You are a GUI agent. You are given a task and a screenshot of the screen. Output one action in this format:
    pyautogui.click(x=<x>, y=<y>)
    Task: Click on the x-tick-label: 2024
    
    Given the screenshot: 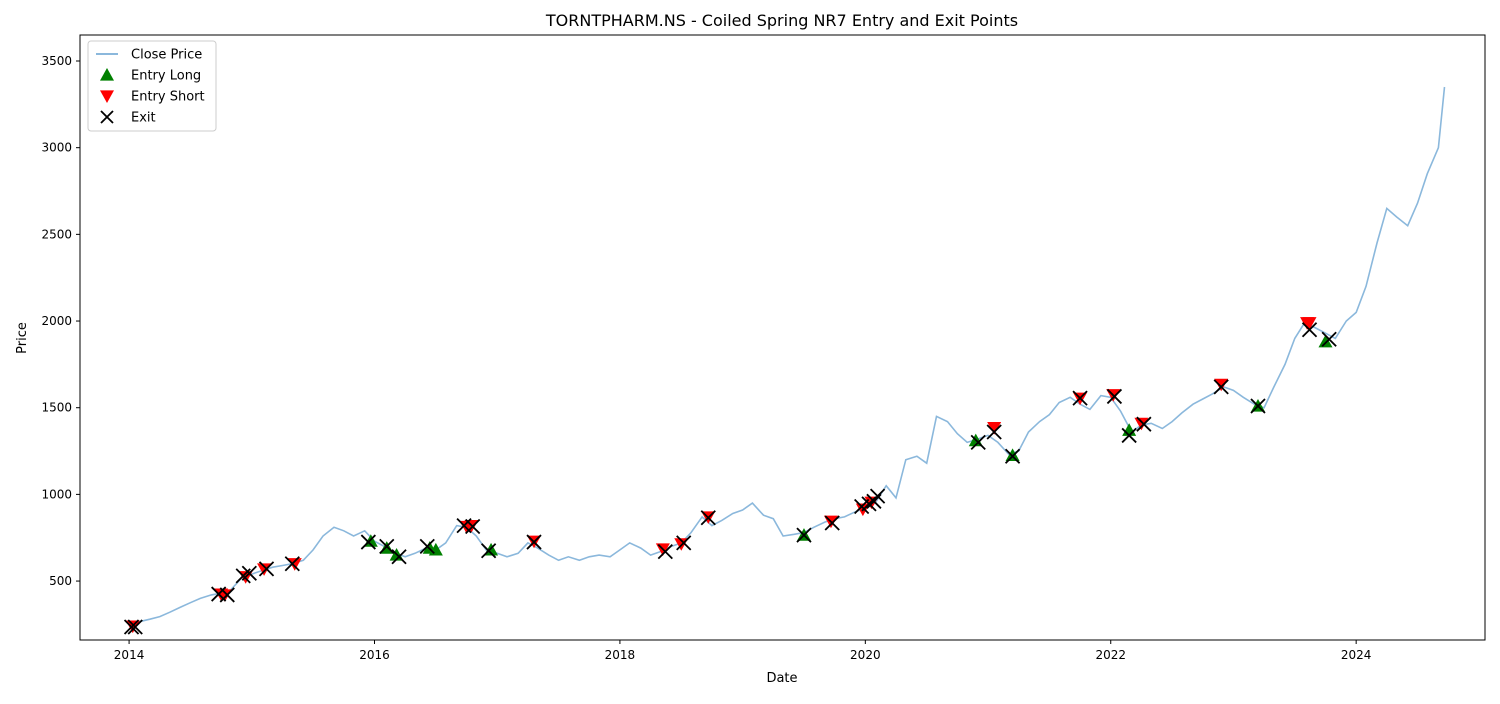 What is the action you would take?
    pyautogui.click(x=1356, y=655)
    